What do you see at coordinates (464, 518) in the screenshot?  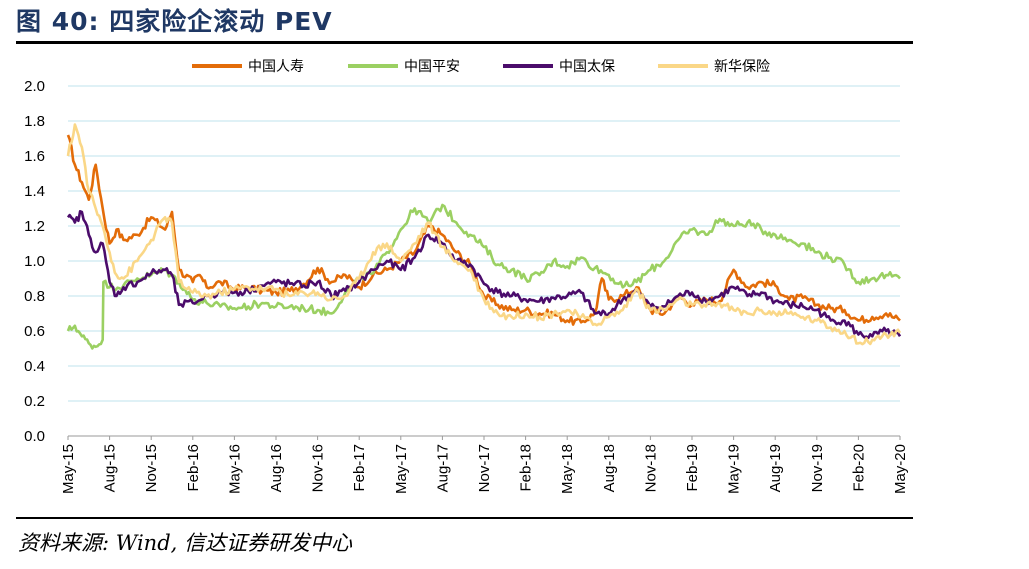 I see `source-rule` at bounding box center [464, 518].